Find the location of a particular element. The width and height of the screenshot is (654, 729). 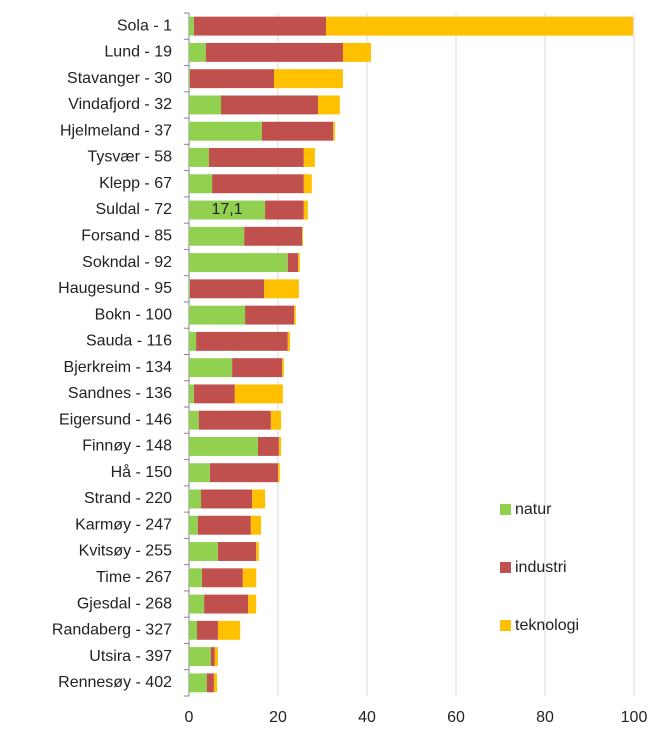

y-tick-label: Forsand - 85 is located at coordinates (126, 236).